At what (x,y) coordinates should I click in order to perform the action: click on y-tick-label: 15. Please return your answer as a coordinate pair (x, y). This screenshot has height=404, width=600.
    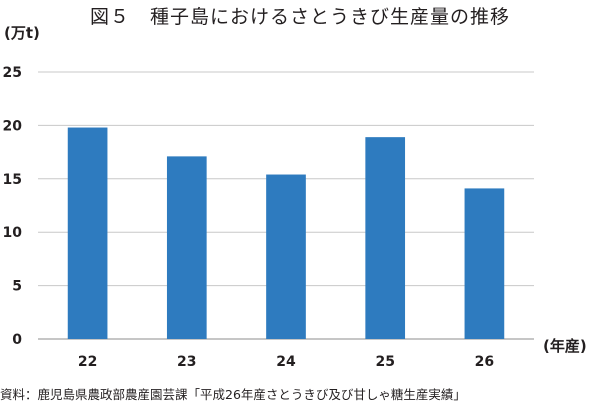
    Looking at the image, I should click on (12, 180).